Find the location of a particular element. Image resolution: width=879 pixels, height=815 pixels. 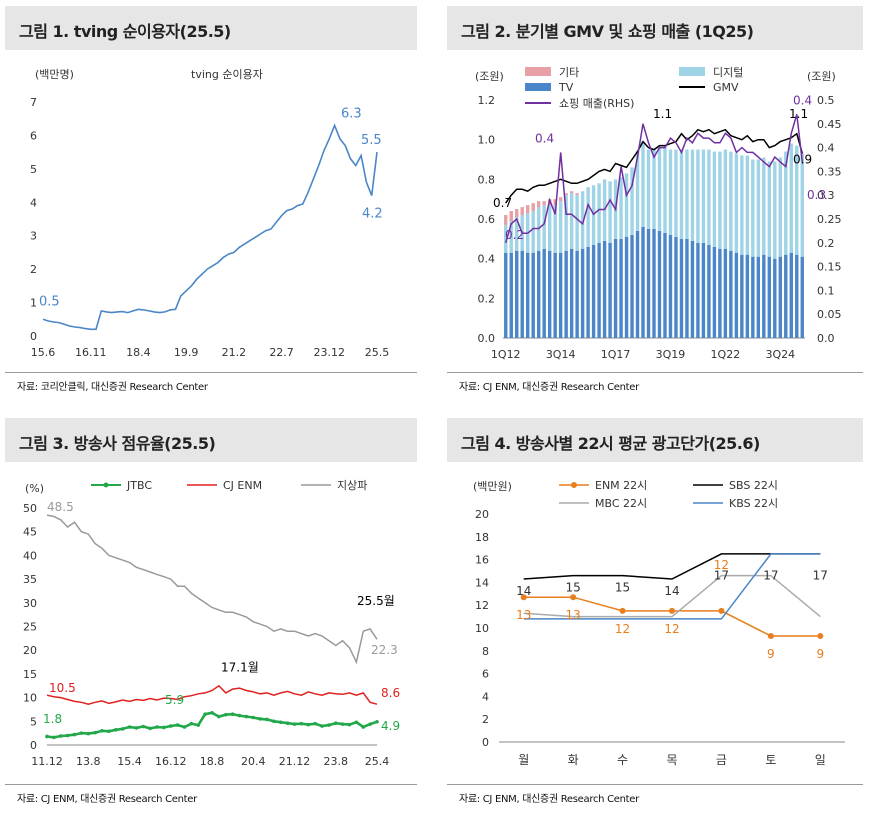

y-tick-label: 50 is located at coordinates (30, 508).